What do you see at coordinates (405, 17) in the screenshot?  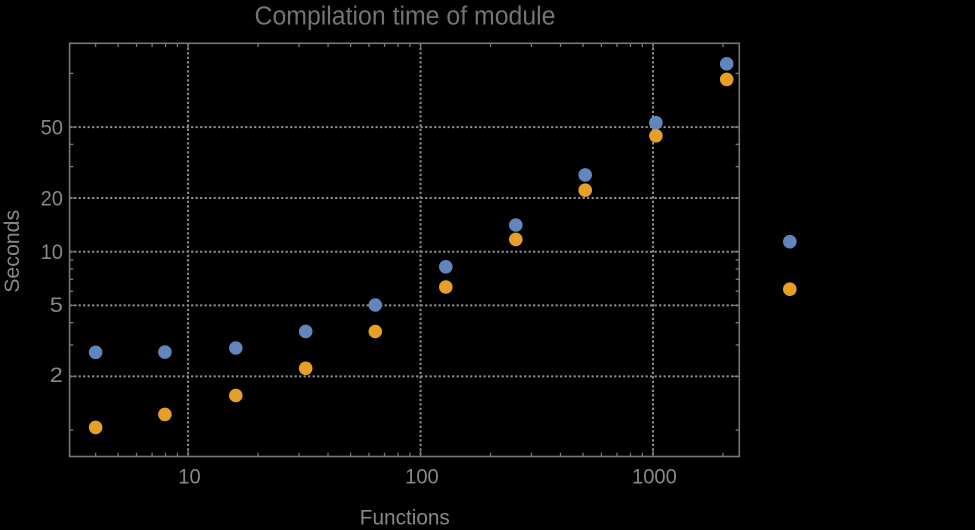 I see `svg-text: Compilation time of module` at bounding box center [405, 17].